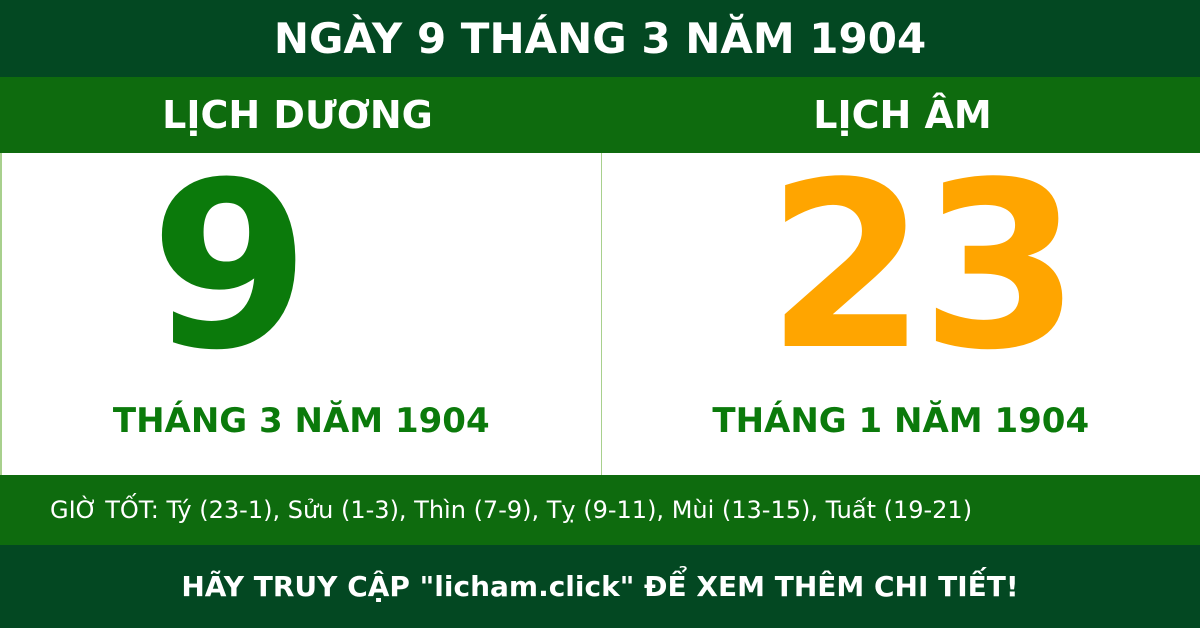  What do you see at coordinates (902, 115) in the screenshot?
I see `lunar-label: LỊCH ÂM` at bounding box center [902, 115].